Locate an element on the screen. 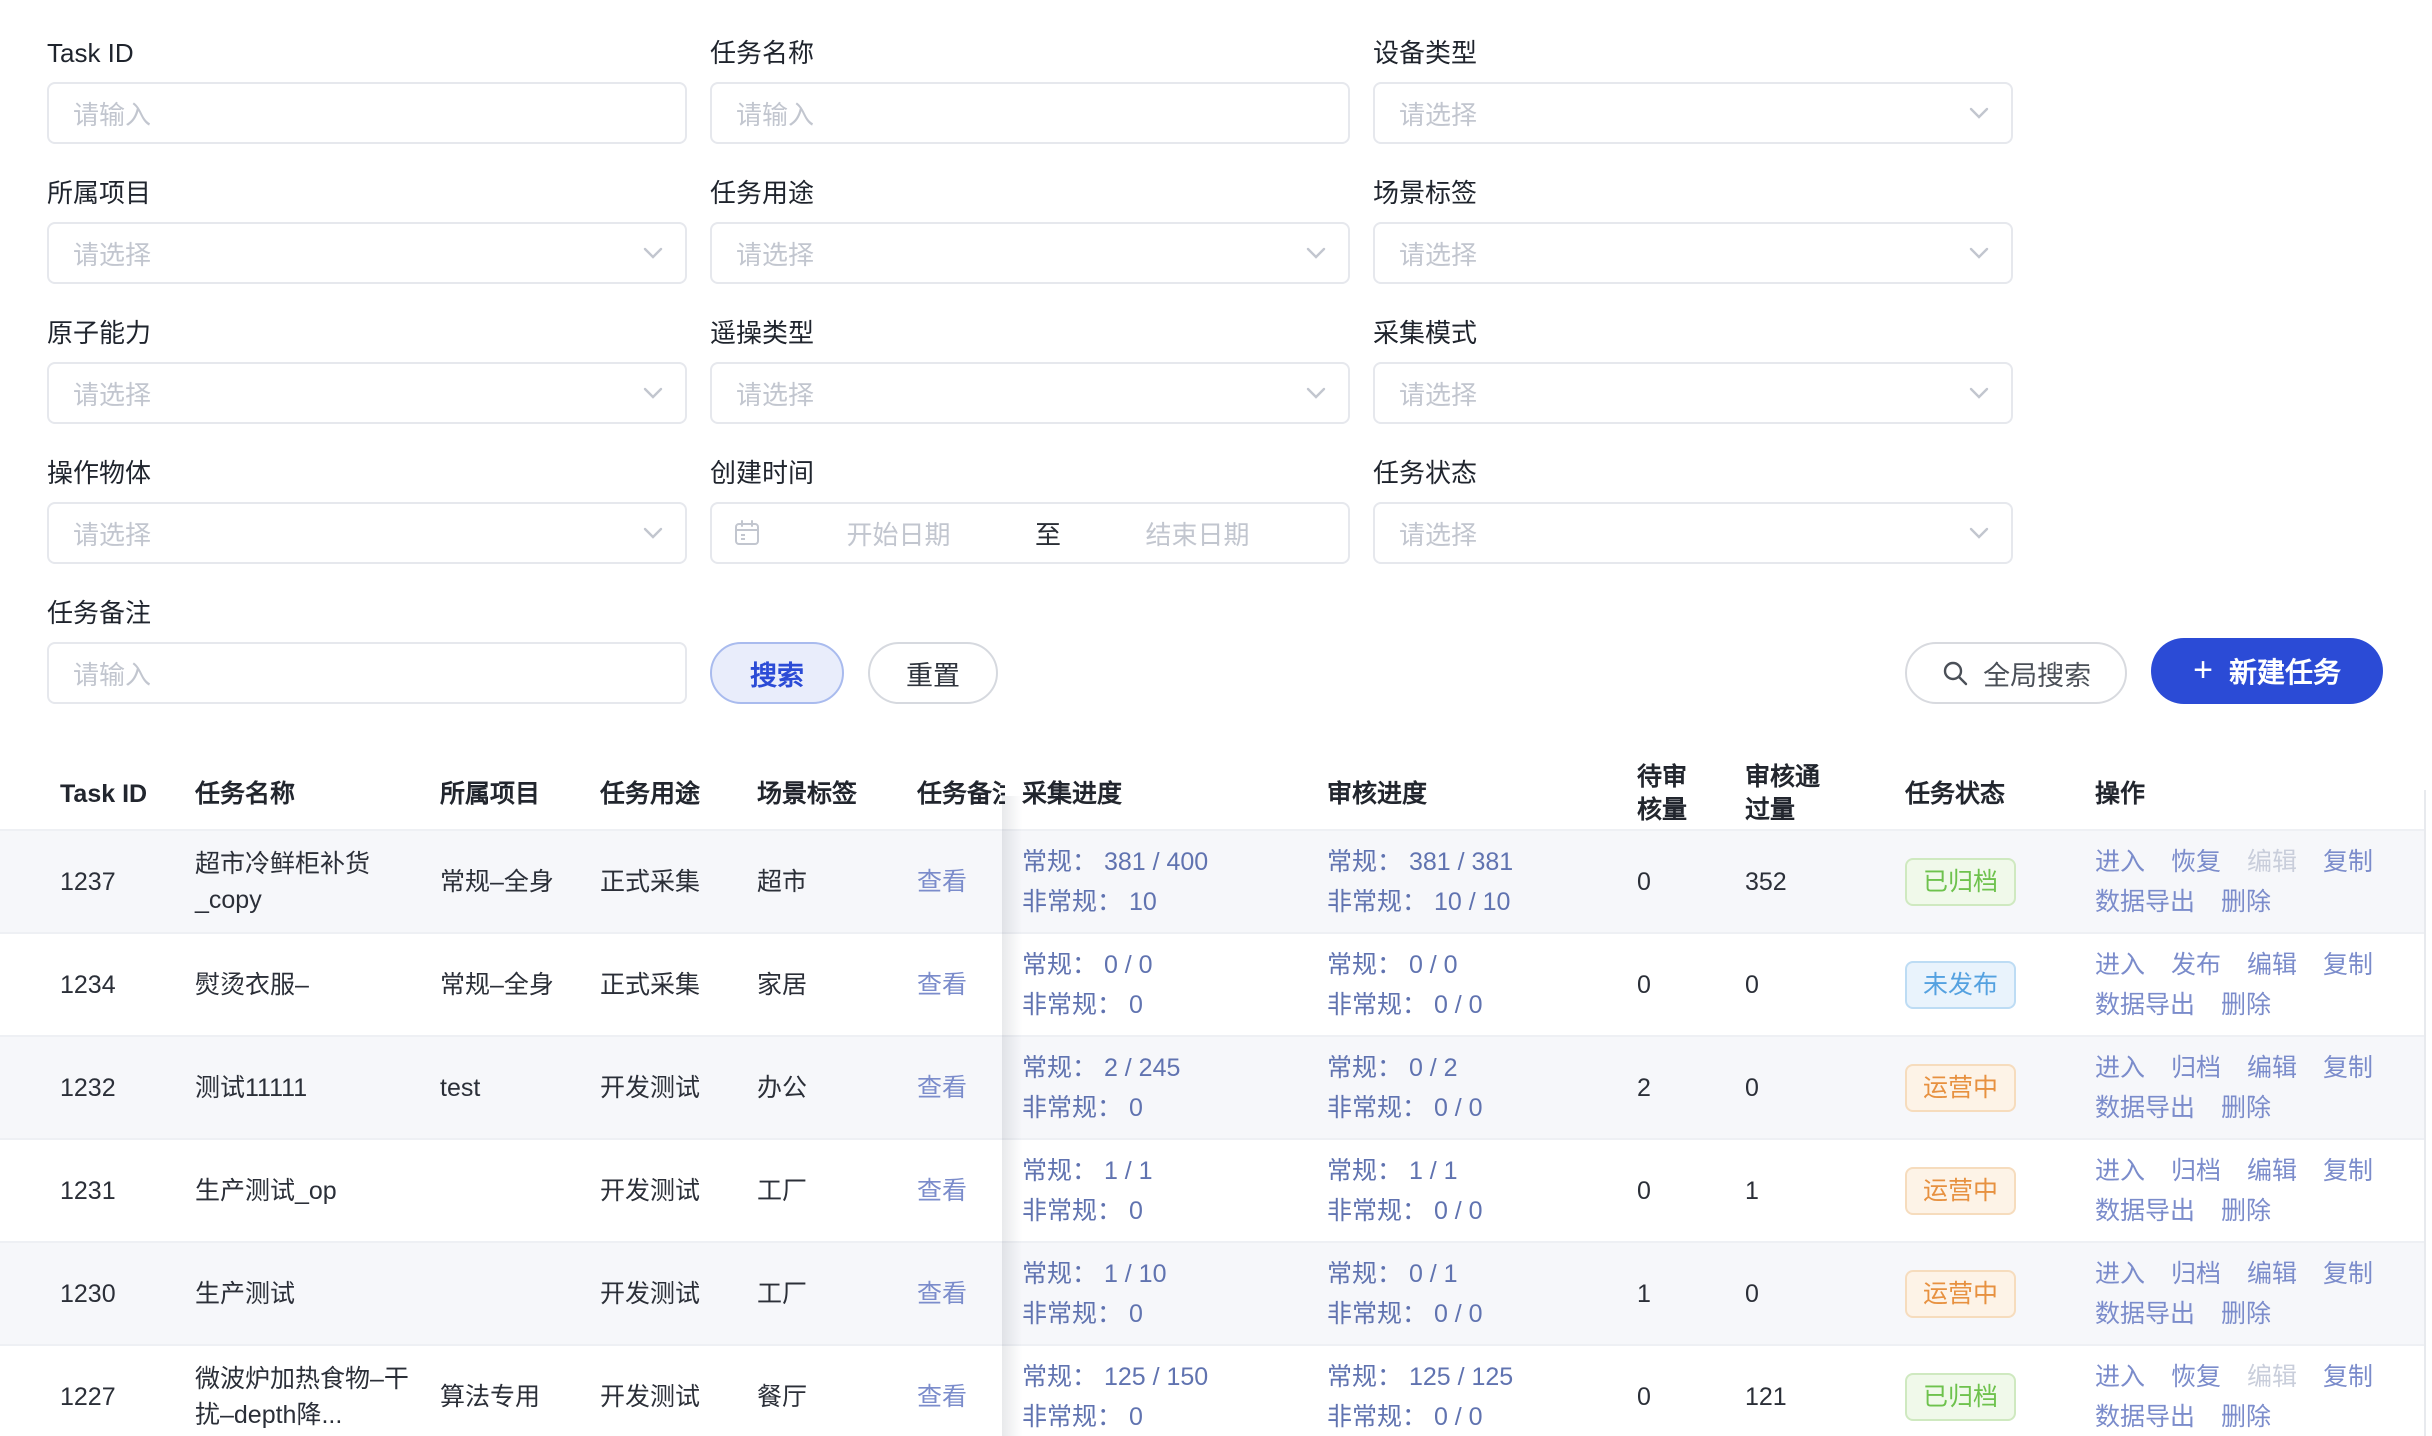 This screenshot has width=2432, height=1436. scrollbar-track is located at coordinates (2425, 1113).